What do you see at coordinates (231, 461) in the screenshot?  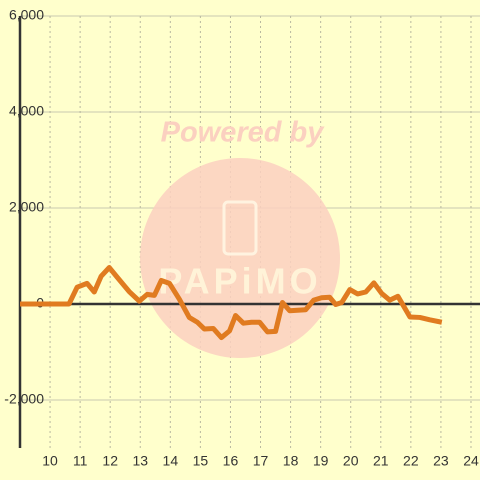 I see `x-tick-label: 16` at bounding box center [231, 461].